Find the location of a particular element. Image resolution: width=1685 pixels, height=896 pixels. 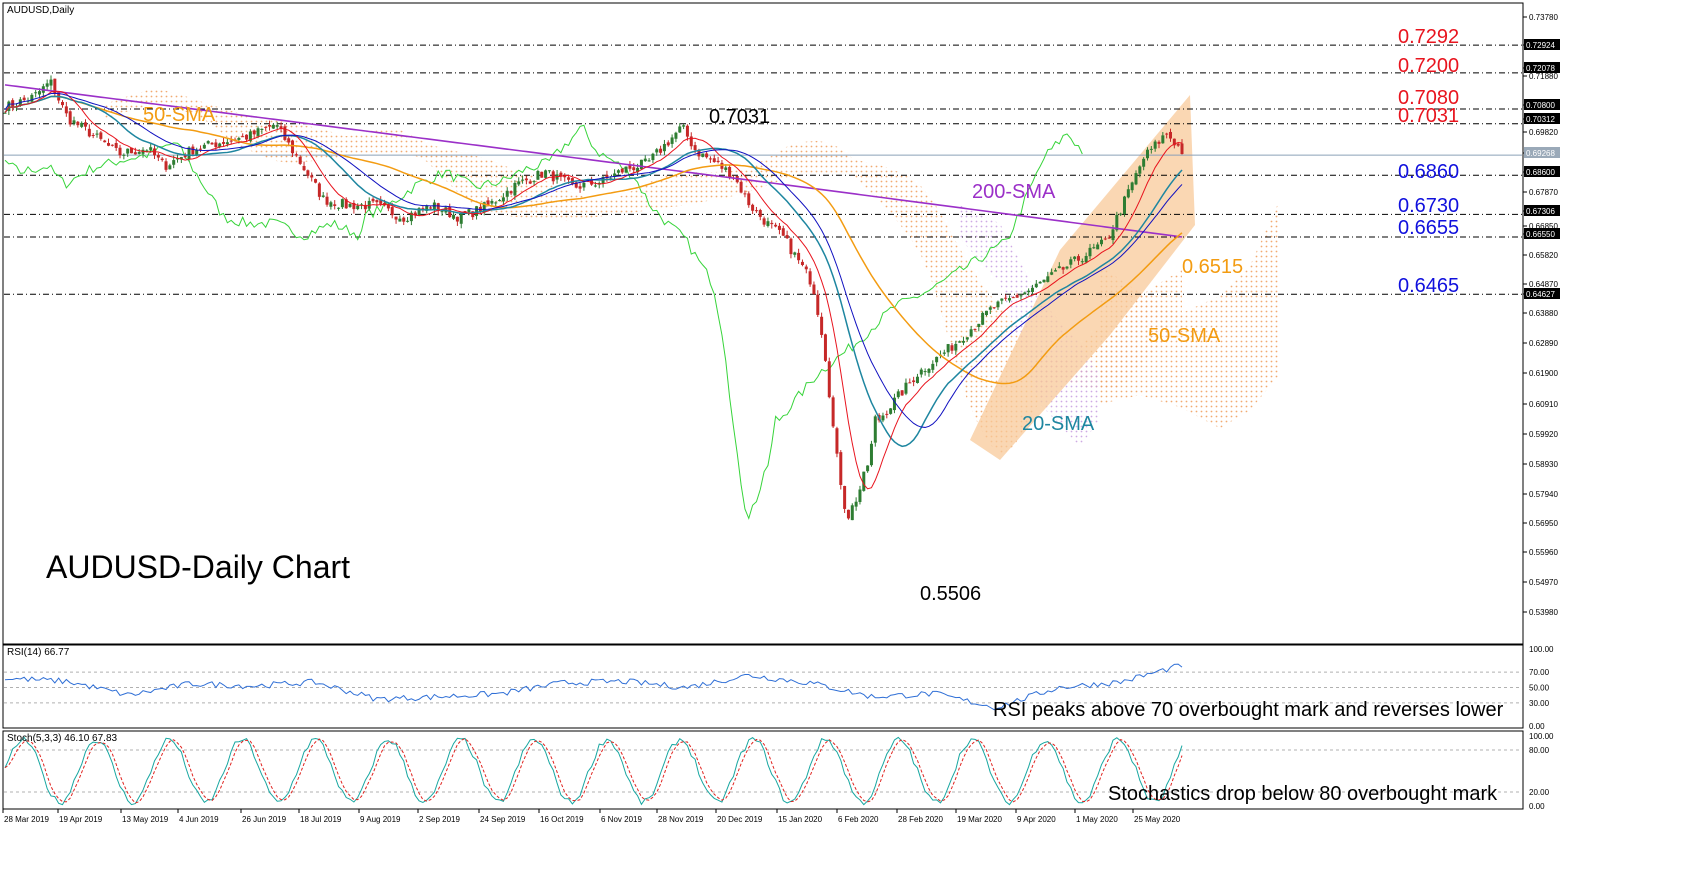

stoch-panel: 100.00 80.00 20.00 0.00 is located at coordinates (779, 771).